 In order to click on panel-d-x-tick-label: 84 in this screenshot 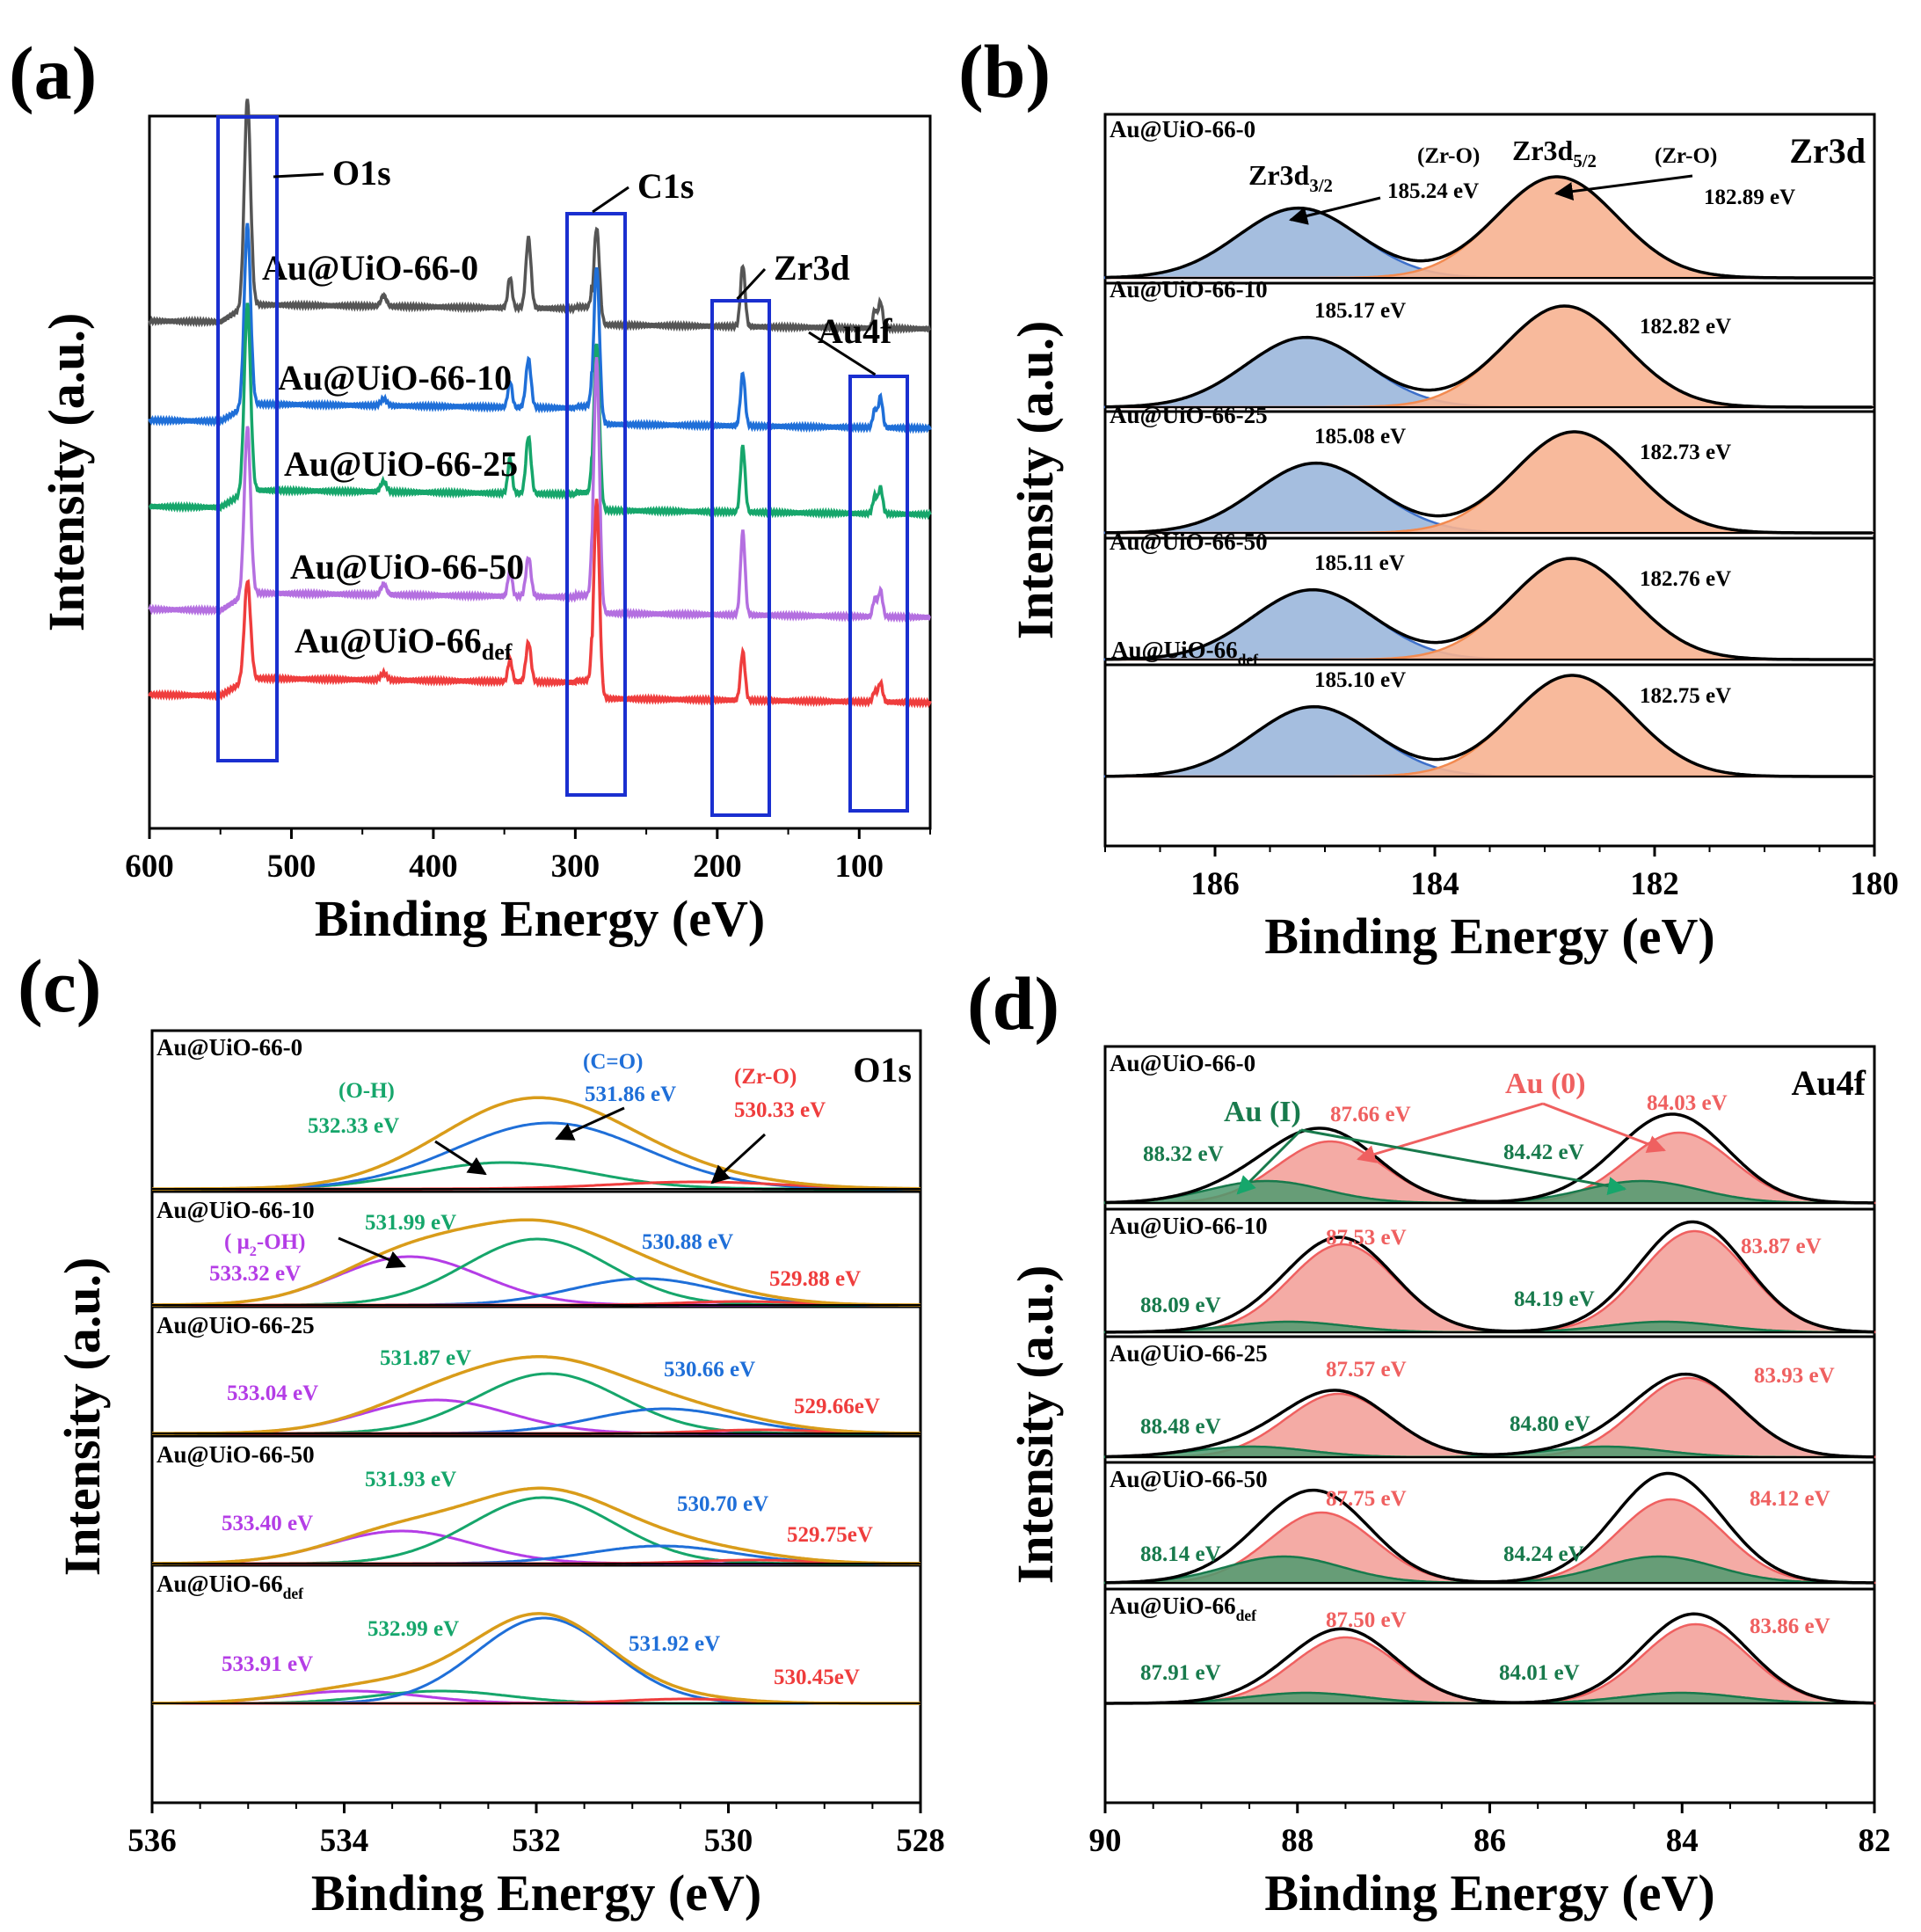, I will do `click(1682, 1841)`.